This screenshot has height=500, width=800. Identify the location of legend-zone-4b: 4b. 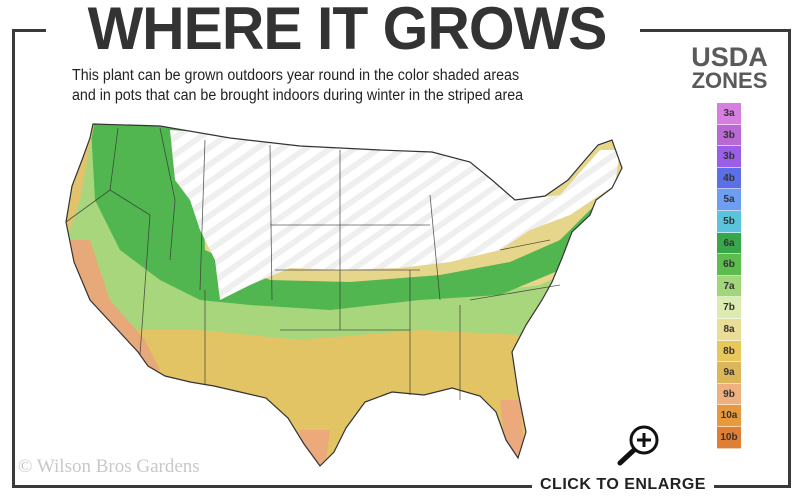
(729, 178).